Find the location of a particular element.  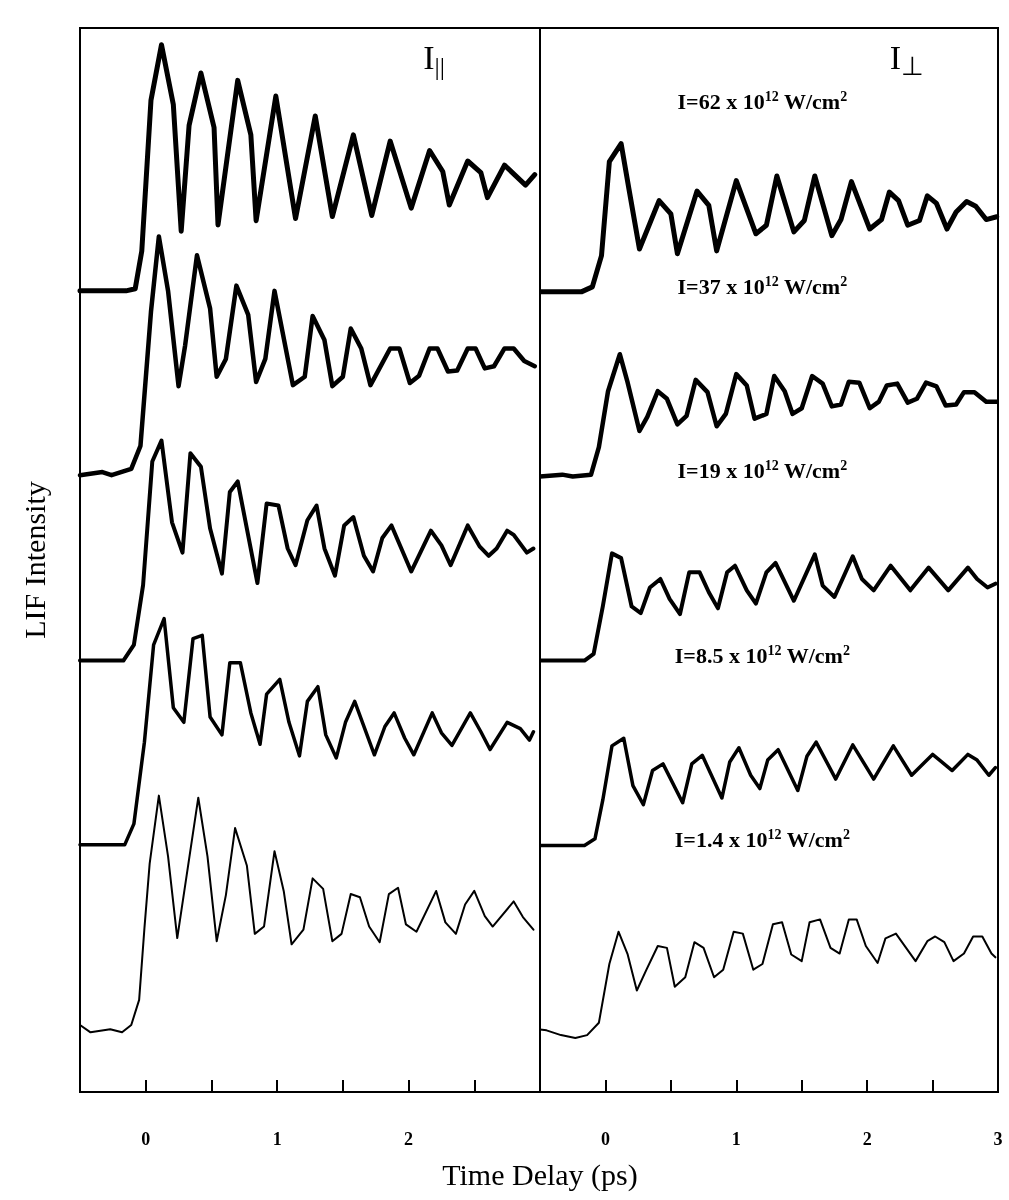

x-axis-title: Time Delay (ps) is located at coordinates (540, 1175).